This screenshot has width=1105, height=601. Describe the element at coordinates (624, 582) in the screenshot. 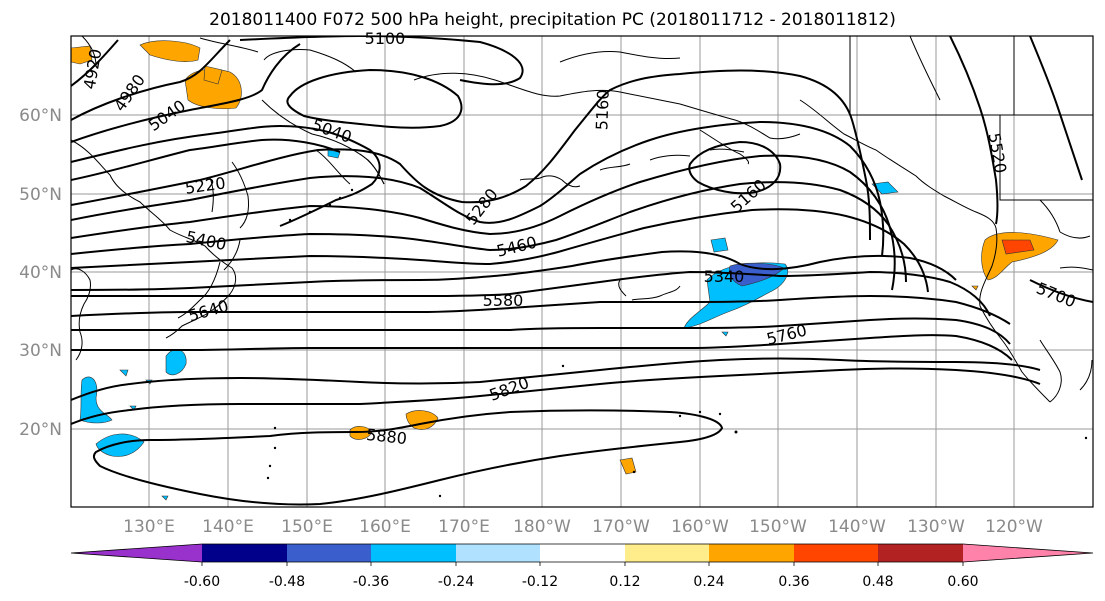

I see `colorbar-tick-label: 0.12` at that location.